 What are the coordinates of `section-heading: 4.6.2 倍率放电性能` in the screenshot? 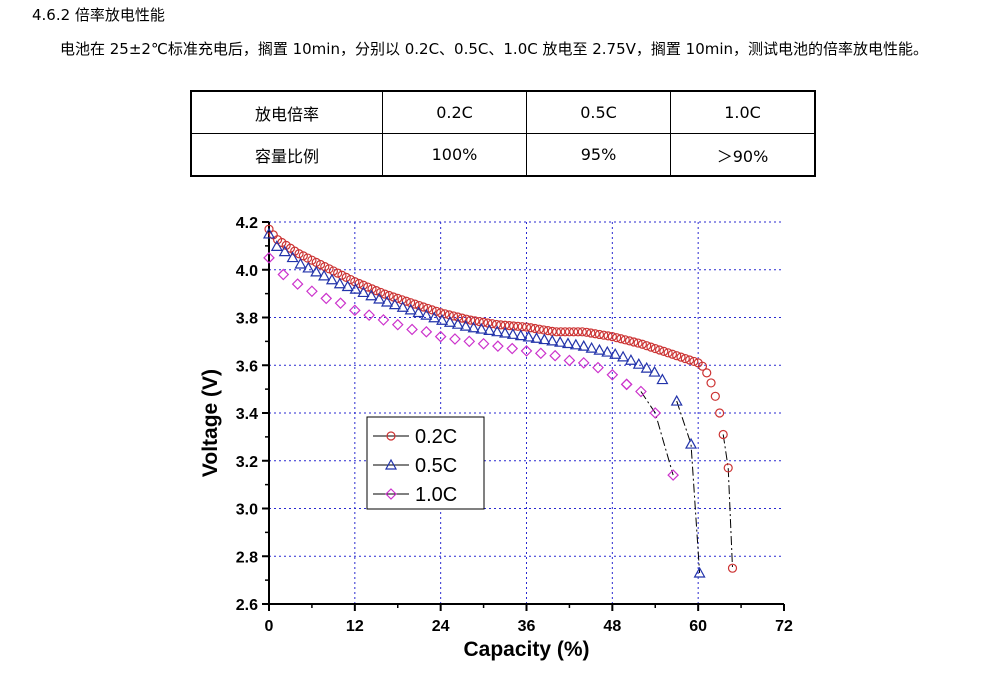 It's located at (98, 15).